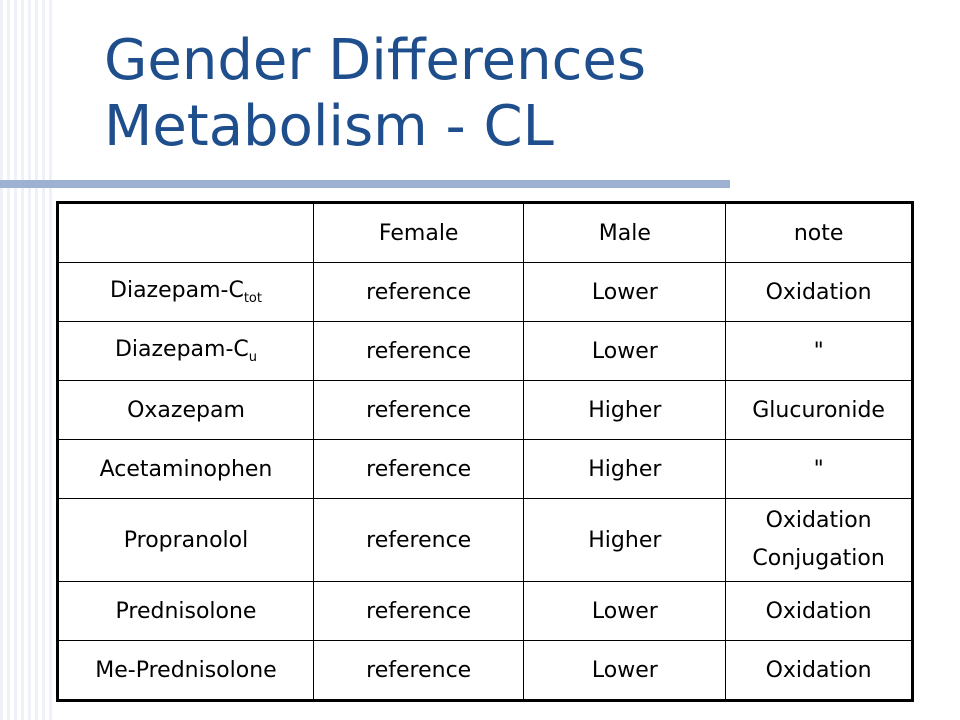  Describe the element at coordinates (418, 232) in the screenshot. I see `header-cell-female: Female` at that location.